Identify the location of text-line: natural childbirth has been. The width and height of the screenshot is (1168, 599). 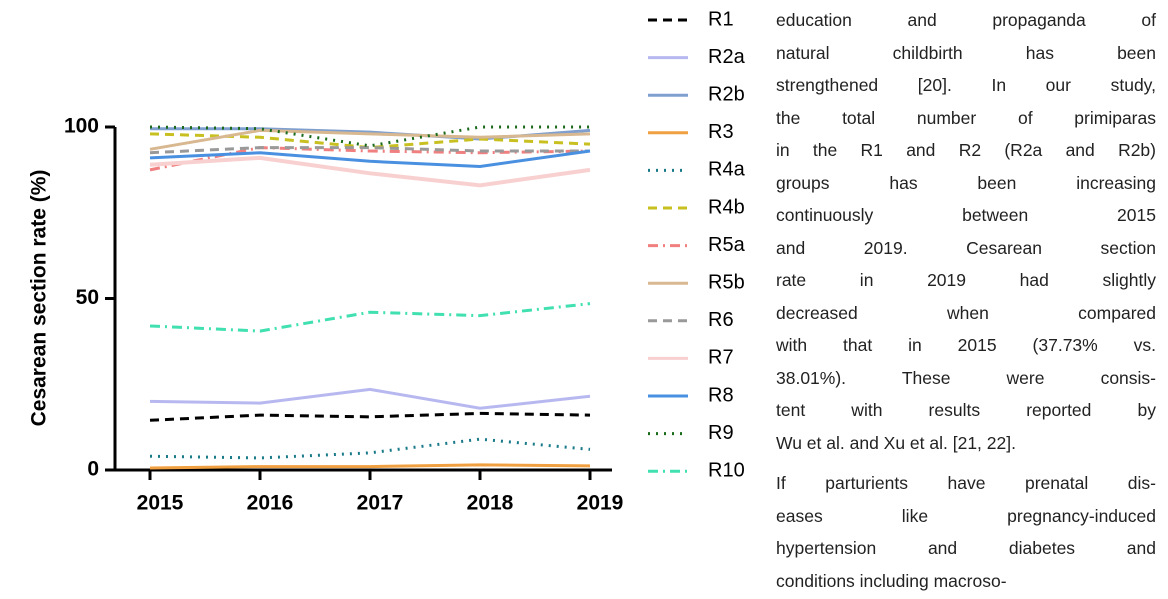
(966, 52).